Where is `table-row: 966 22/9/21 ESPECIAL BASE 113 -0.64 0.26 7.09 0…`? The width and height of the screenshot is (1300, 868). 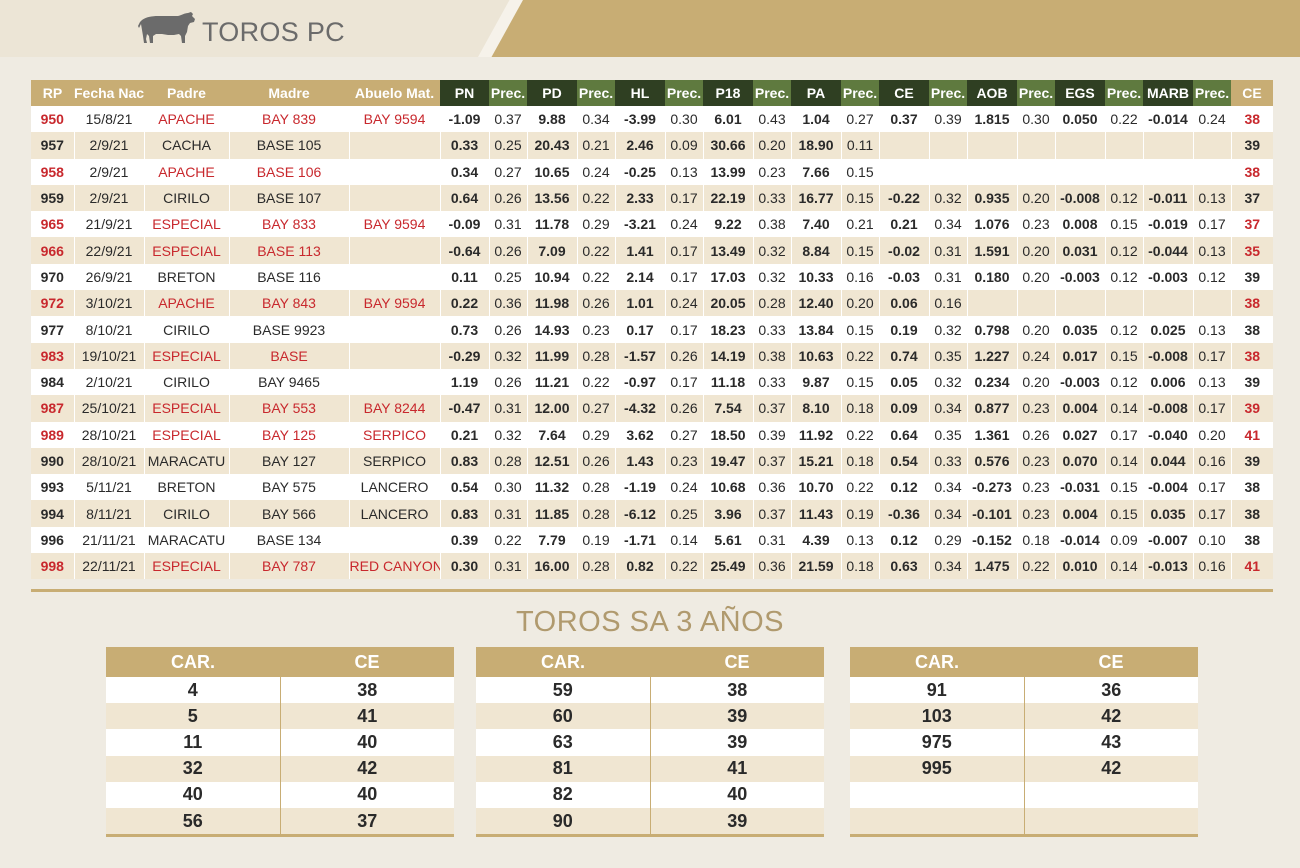 table-row: 966 22/9/21 ESPECIAL BASE 113 -0.64 0.26 7.09 0… is located at coordinates (652, 250).